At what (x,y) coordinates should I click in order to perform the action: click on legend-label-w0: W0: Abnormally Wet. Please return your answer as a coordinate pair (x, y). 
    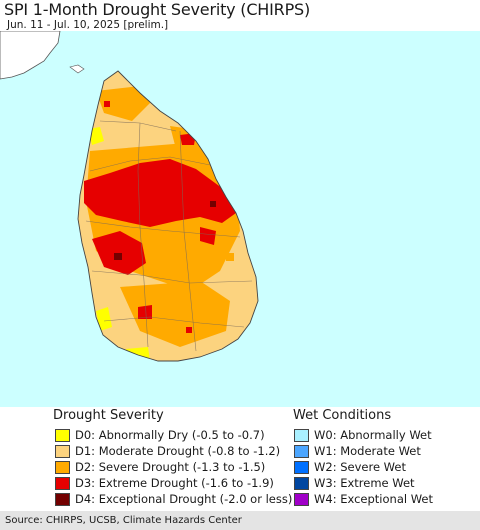
    Looking at the image, I should click on (373, 435).